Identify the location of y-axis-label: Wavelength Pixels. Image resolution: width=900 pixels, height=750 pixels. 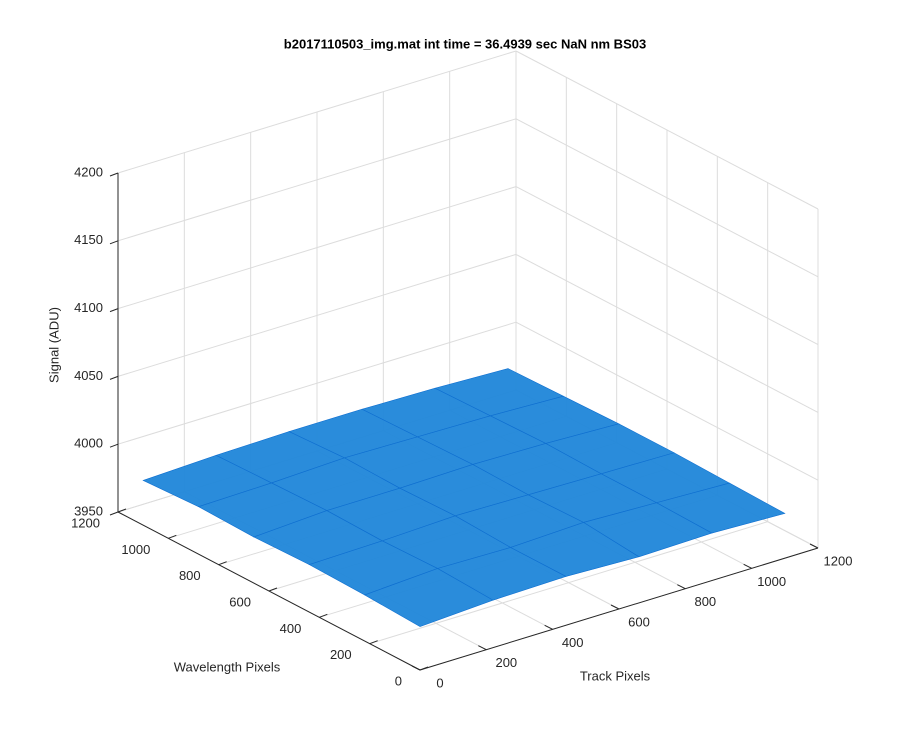
(227, 666).